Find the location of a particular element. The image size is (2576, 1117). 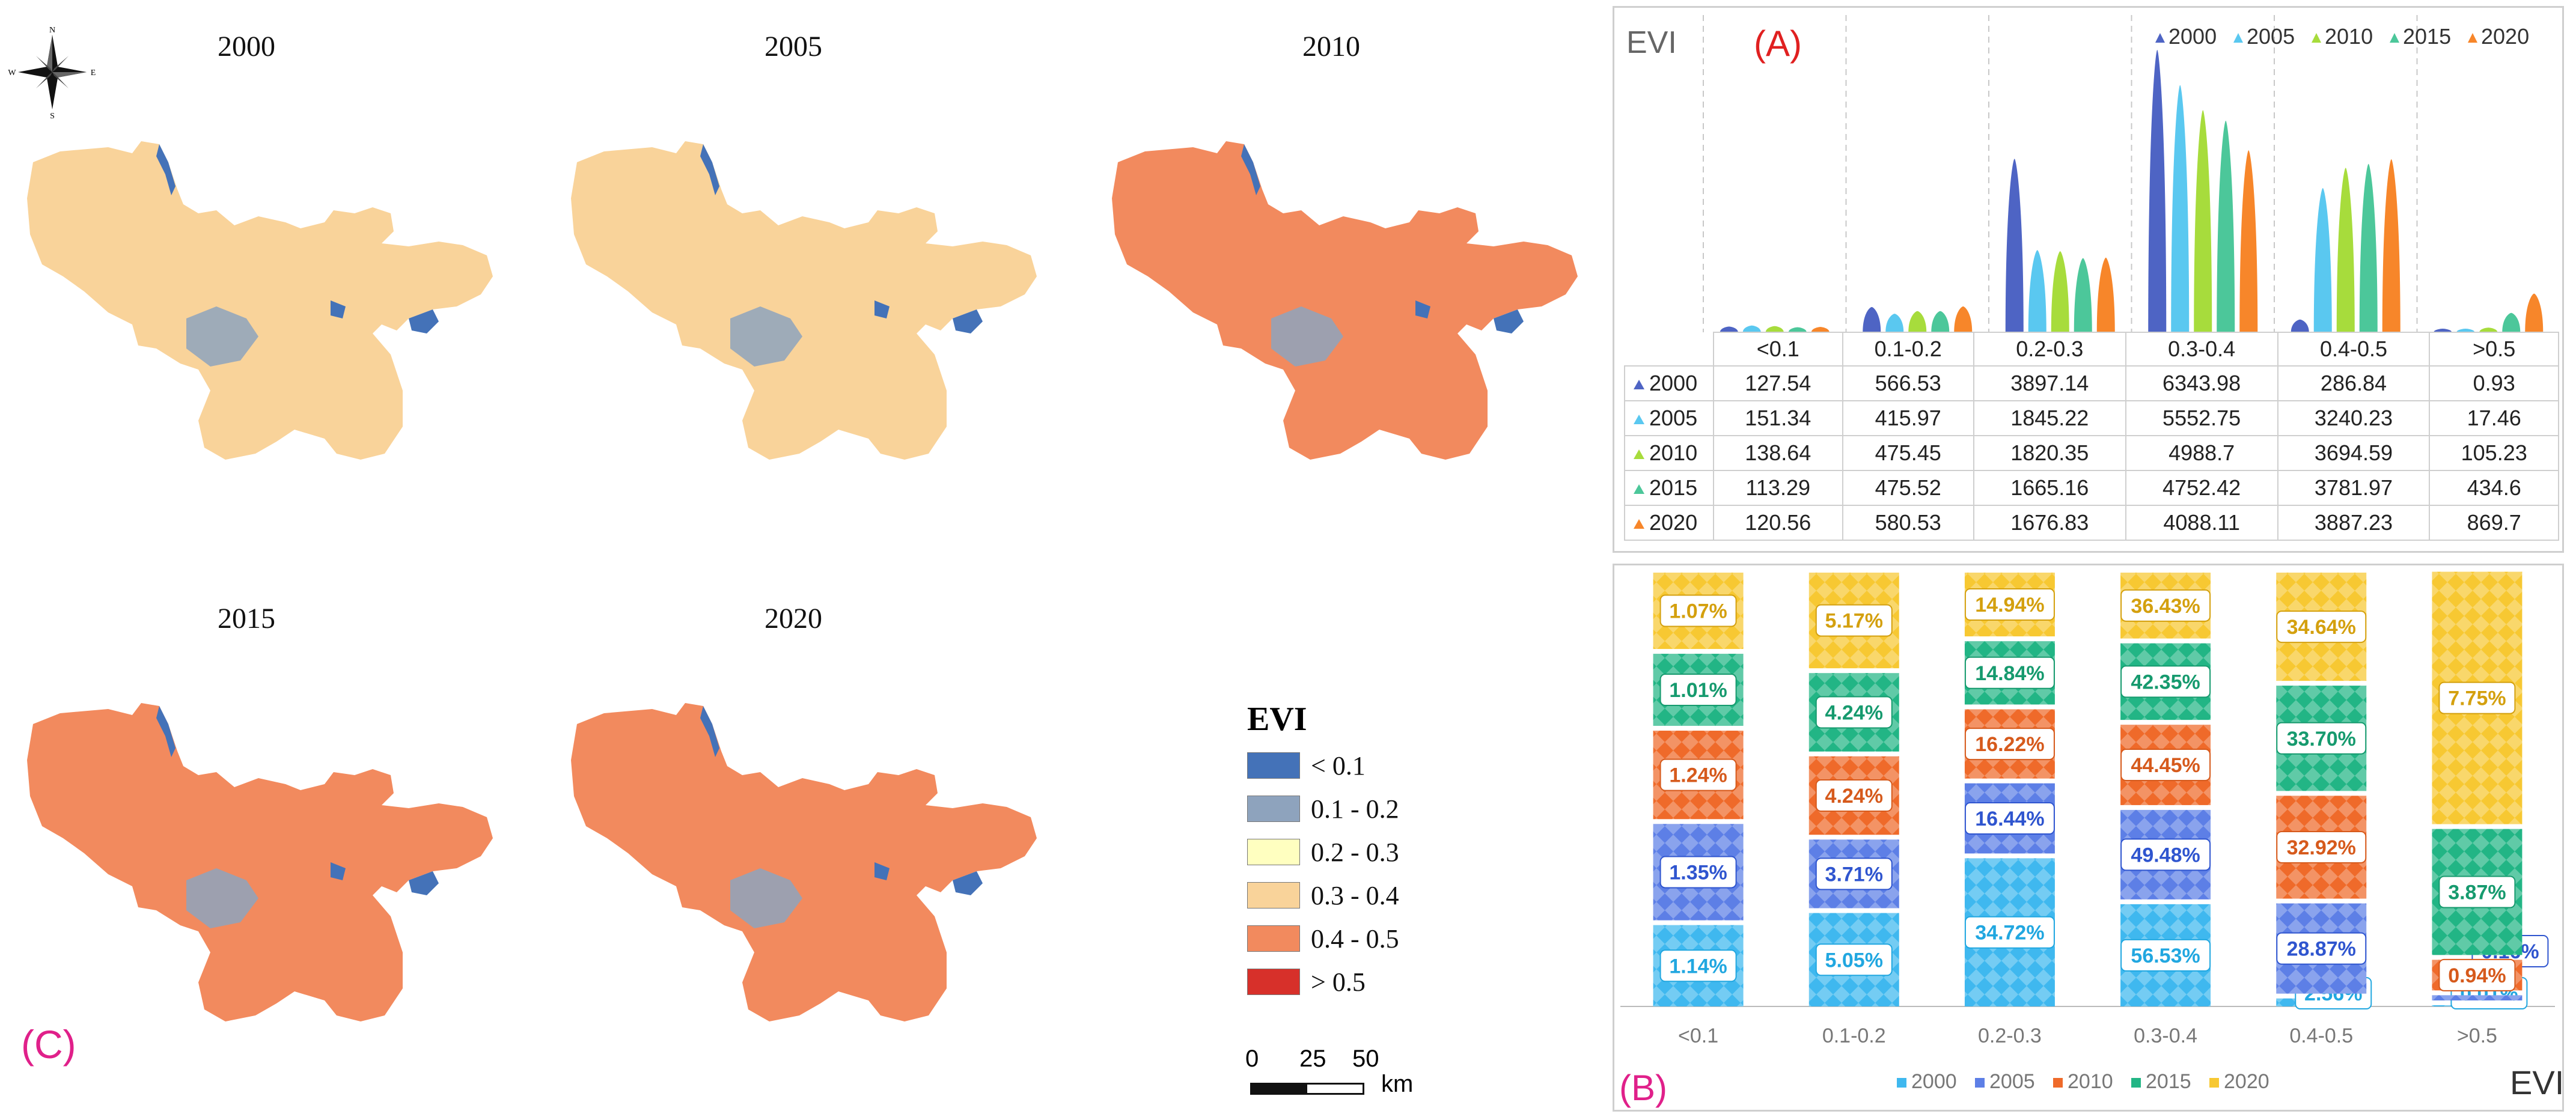

label-text: 3.71% is located at coordinates (1854, 874).